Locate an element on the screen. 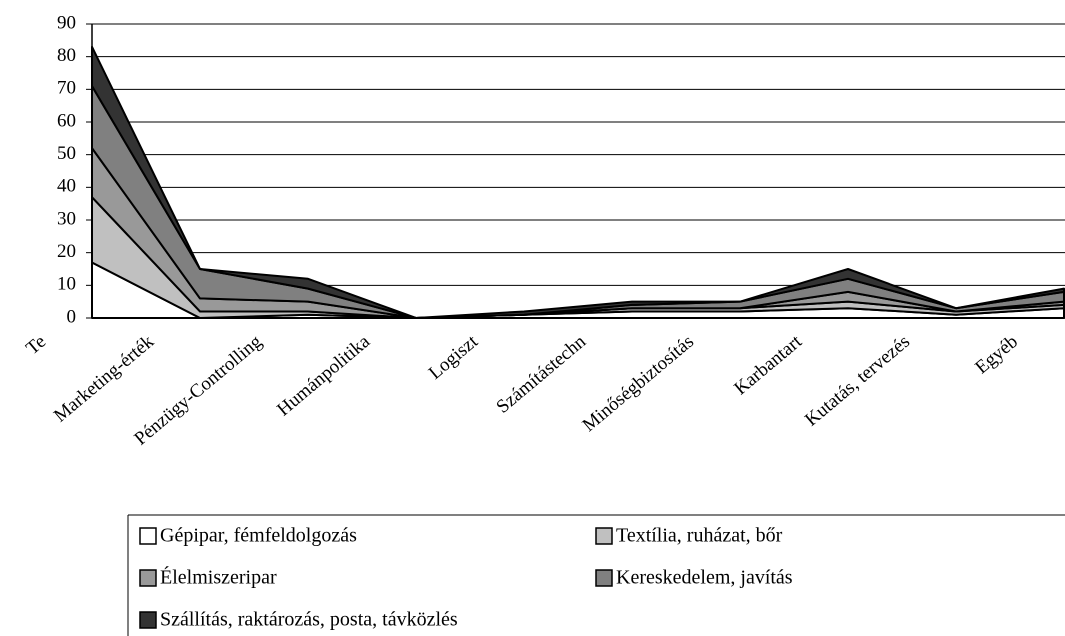  y-tick-label: 60 is located at coordinates (66, 120).